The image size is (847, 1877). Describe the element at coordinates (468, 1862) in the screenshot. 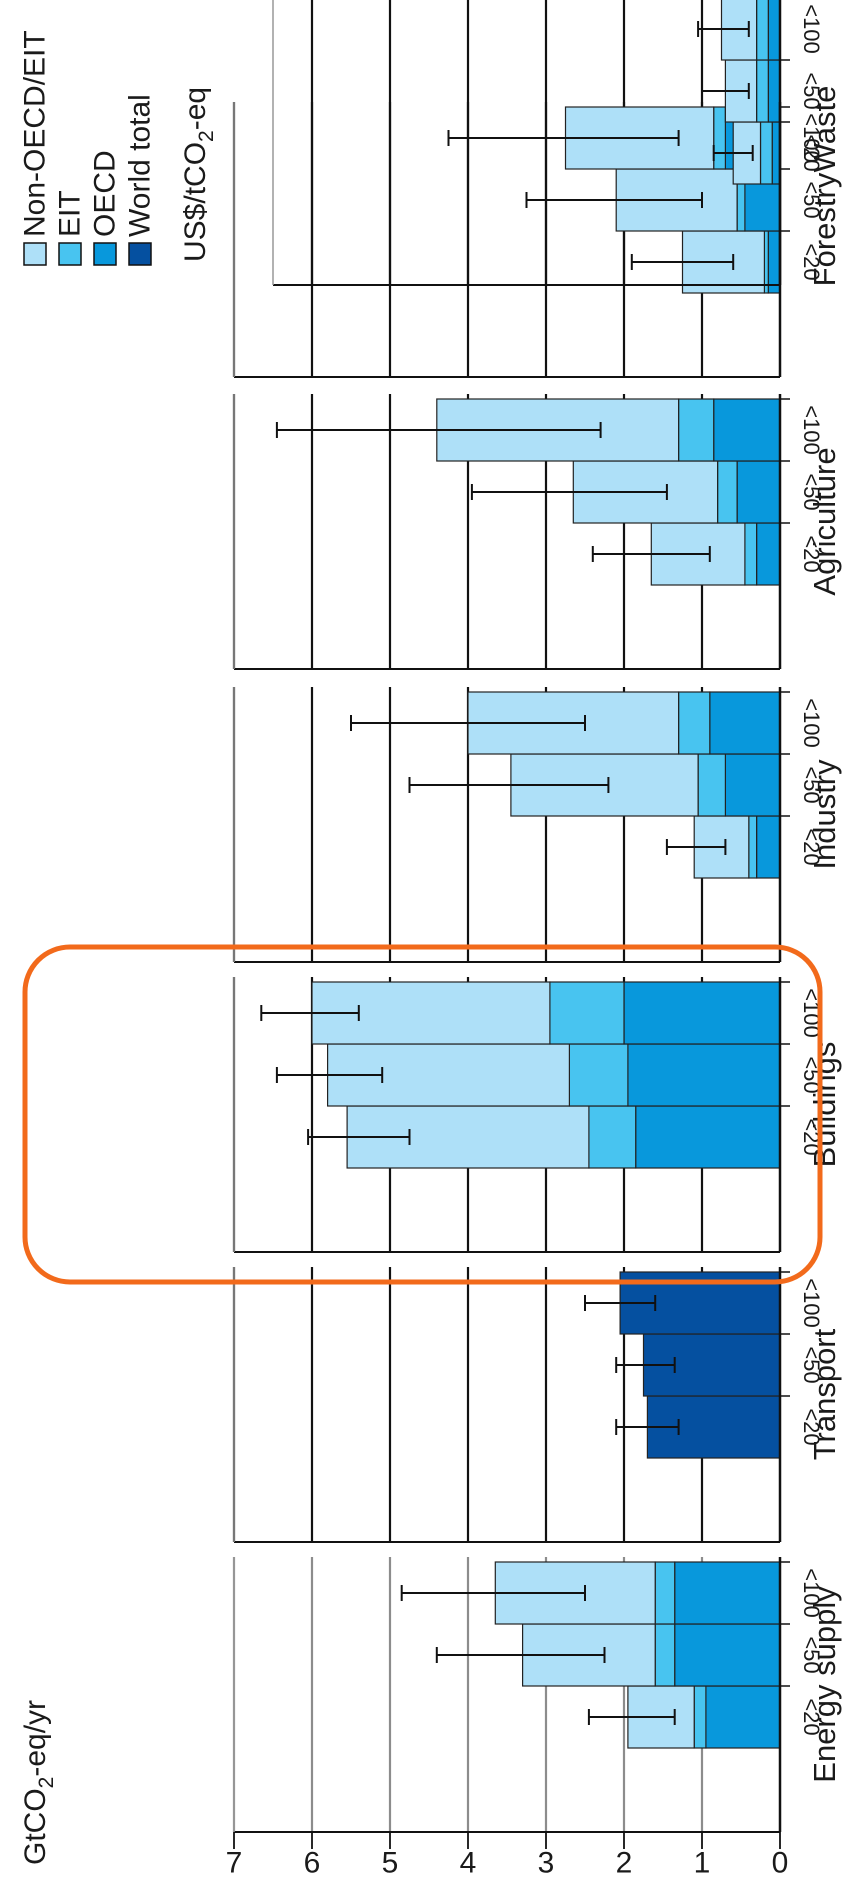

I see `y-tick-label-4: 4` at that location.